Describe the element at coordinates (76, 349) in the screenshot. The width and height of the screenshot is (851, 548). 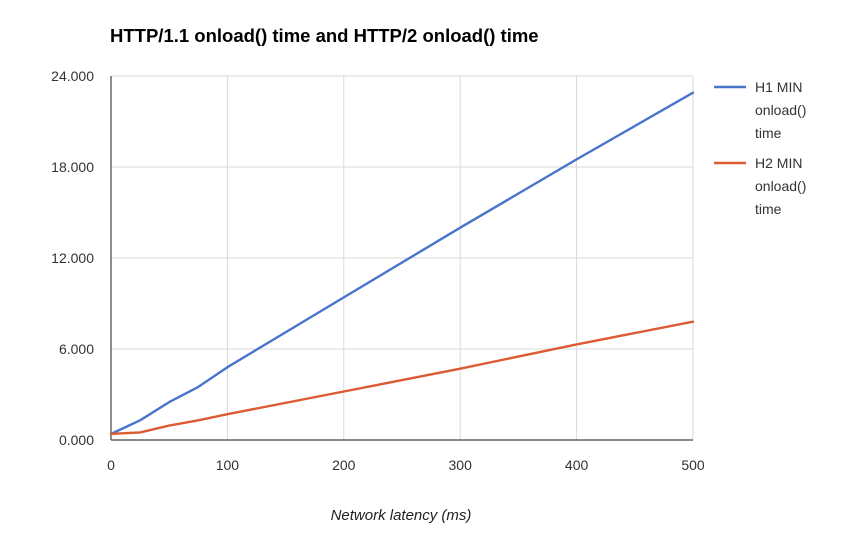
I see `y-tick-label: 6.000` at that location.